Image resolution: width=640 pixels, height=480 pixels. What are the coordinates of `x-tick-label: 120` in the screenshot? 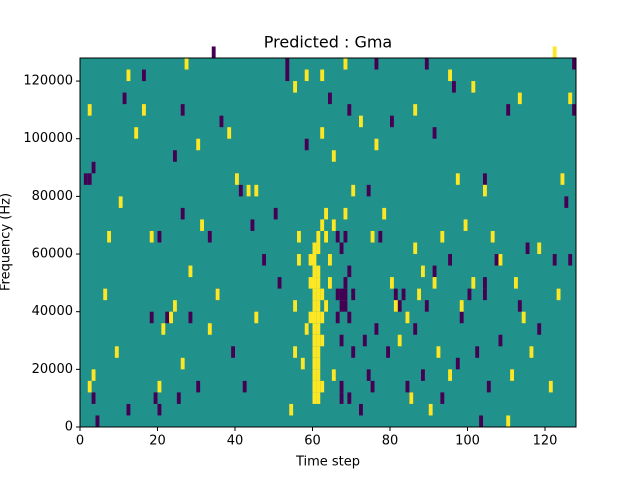 It's located at (545, 441).